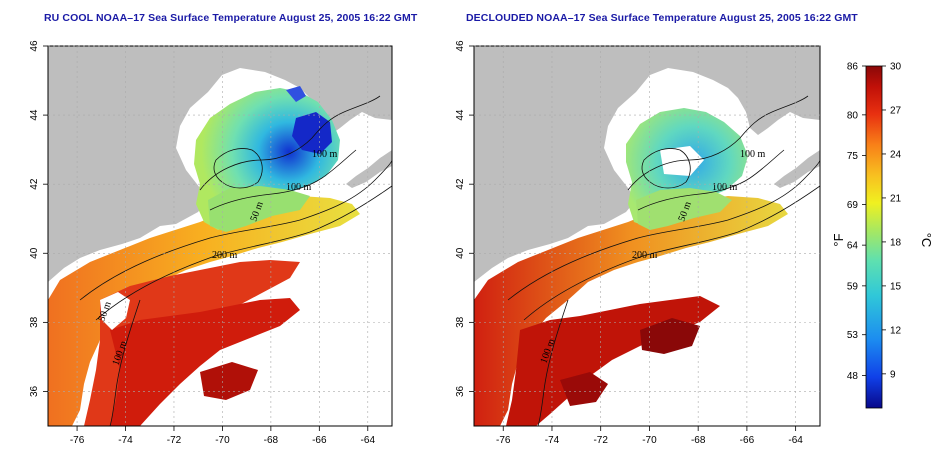  Describe the element at coordinates (753, 154) in the screenshot. I see `right-contour-label-1: 100 m` at that location.